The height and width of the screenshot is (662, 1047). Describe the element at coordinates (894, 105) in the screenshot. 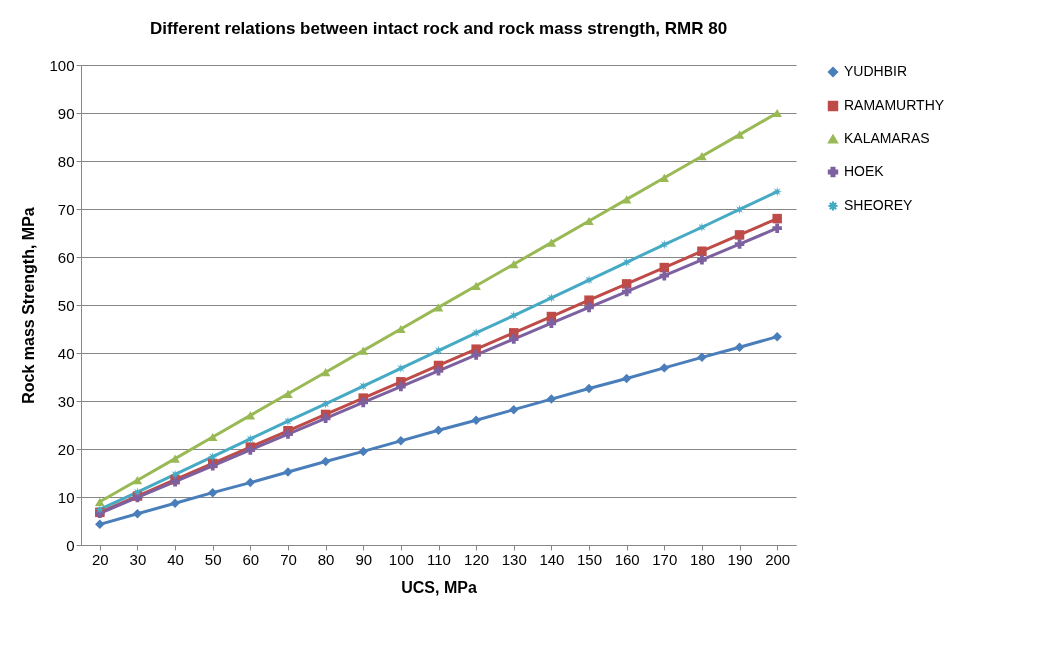

I see `legend-label: RAMAMURTHY` at that location.